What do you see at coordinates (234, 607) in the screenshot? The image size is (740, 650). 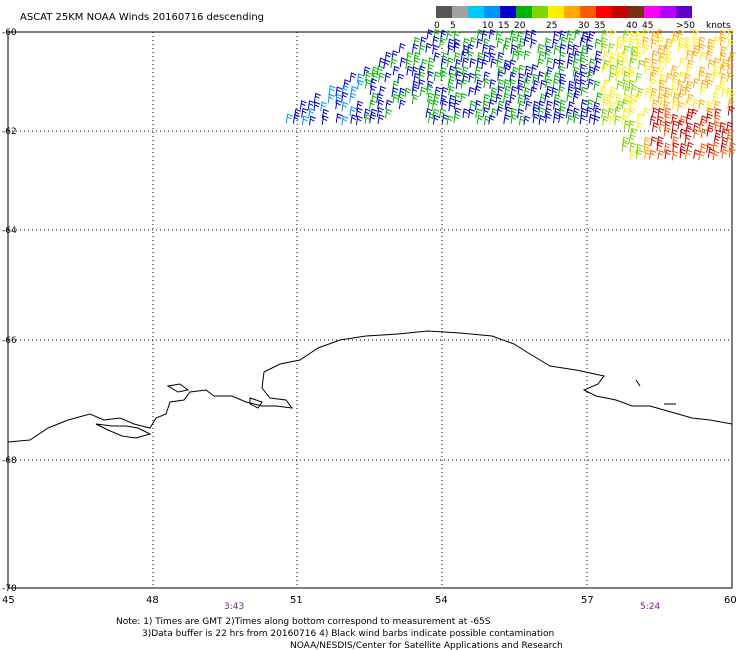 I see `pass-time-start: 3:43` at bounding box center [234, 607].